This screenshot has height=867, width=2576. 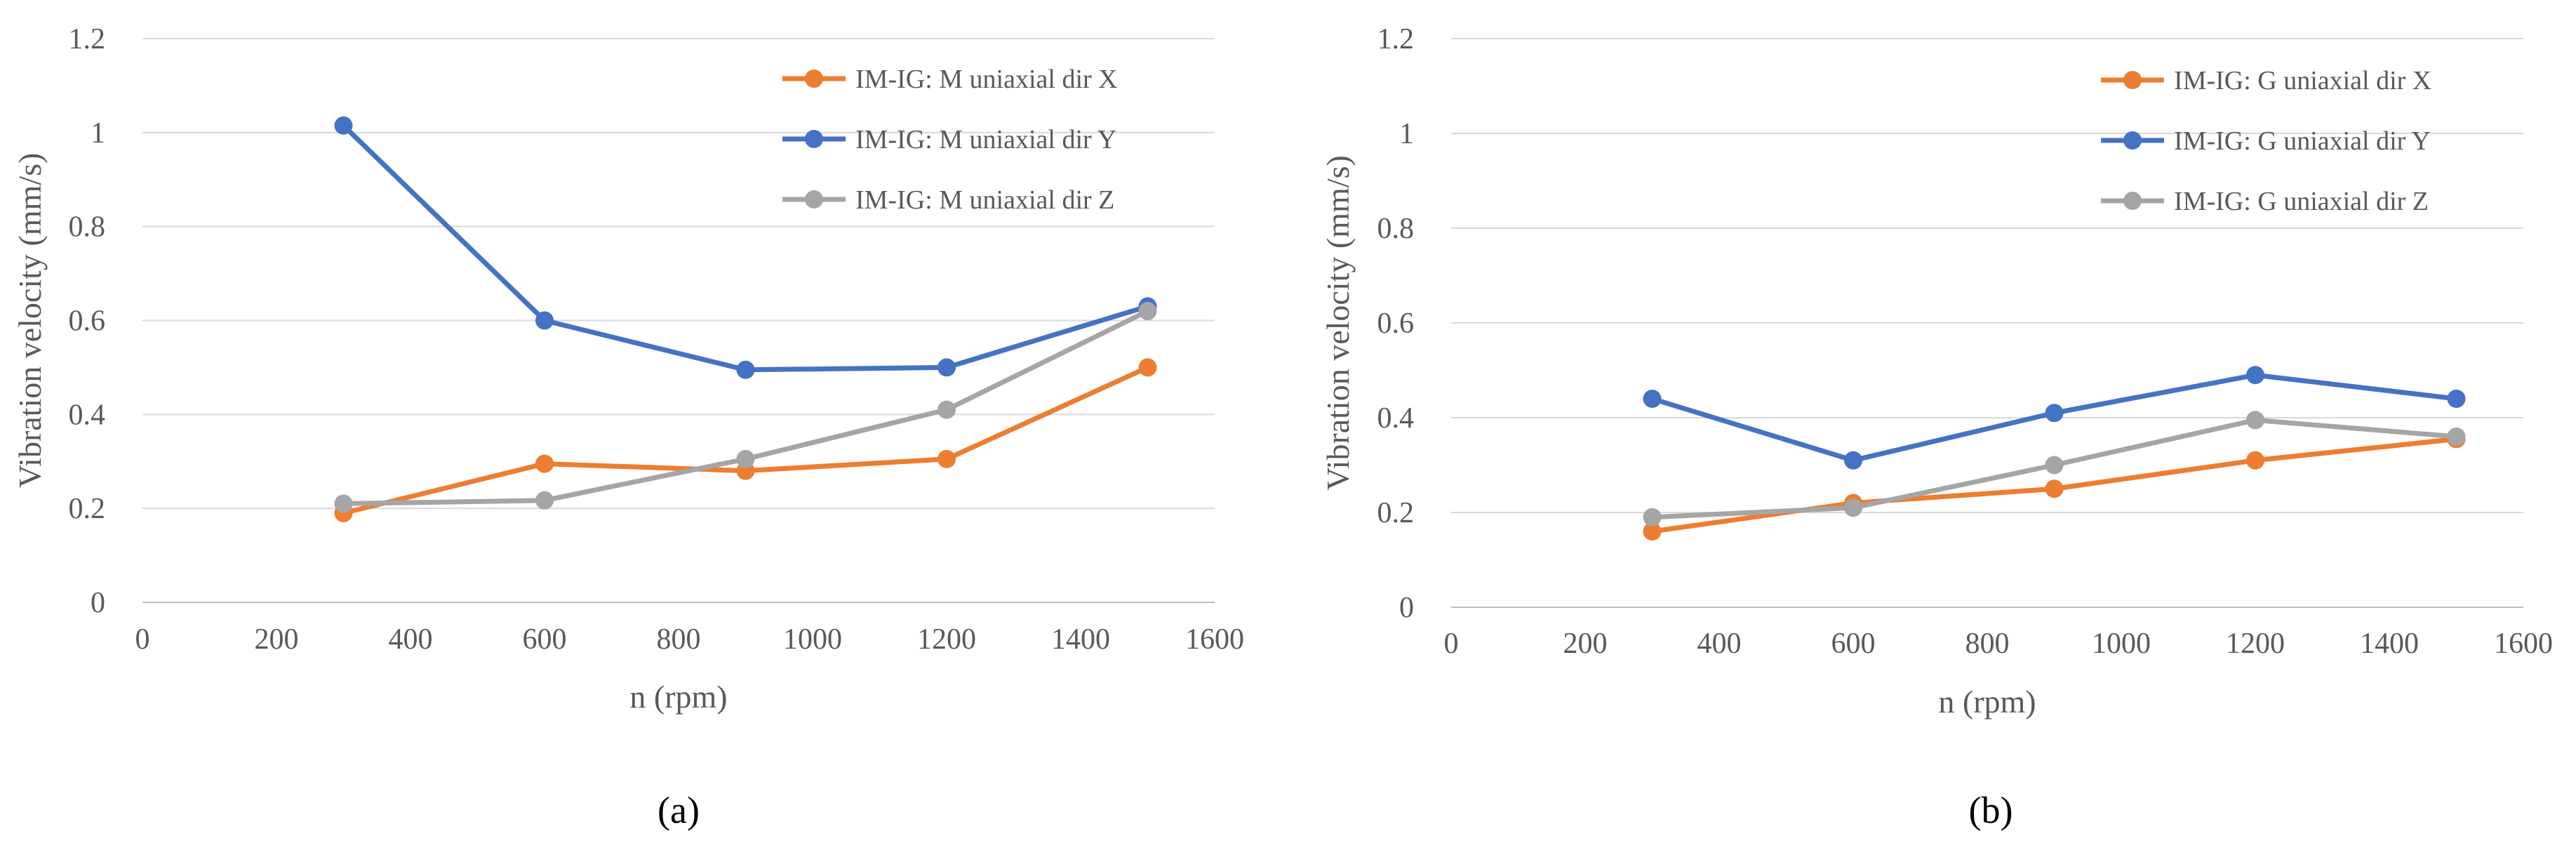 I want to click on legend-label: IM-IG: G uniaxial dir X, so click(x=2303, y=80).